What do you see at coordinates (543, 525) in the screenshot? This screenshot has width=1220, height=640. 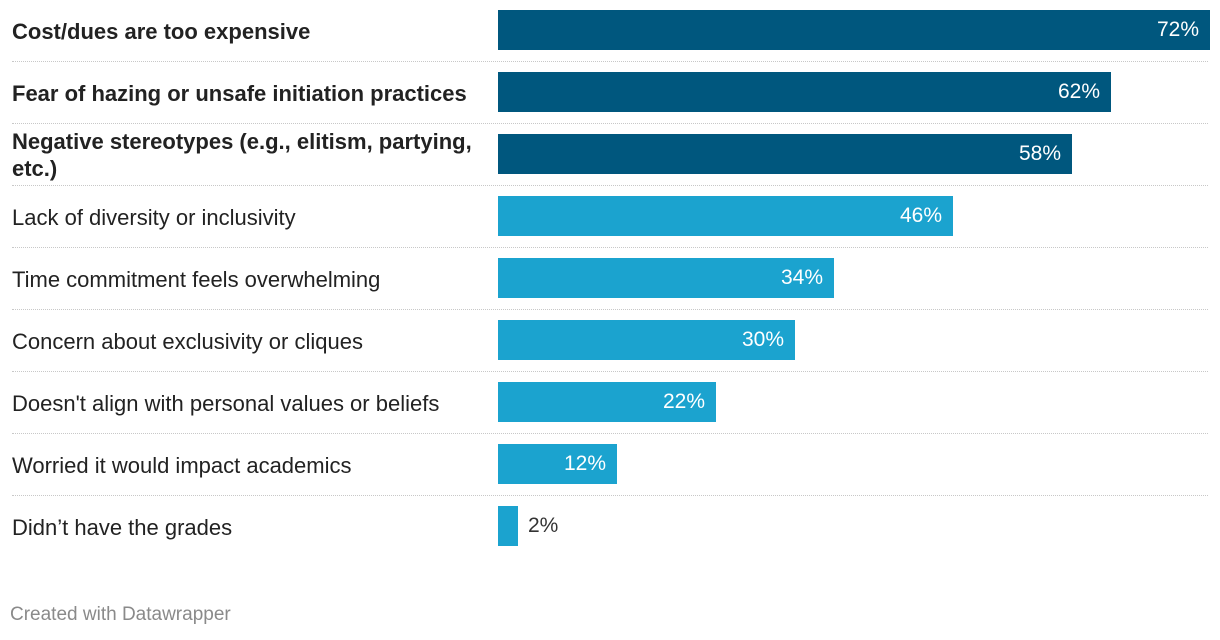 I see `value-label: 2%` at bounding box center [543, 525].